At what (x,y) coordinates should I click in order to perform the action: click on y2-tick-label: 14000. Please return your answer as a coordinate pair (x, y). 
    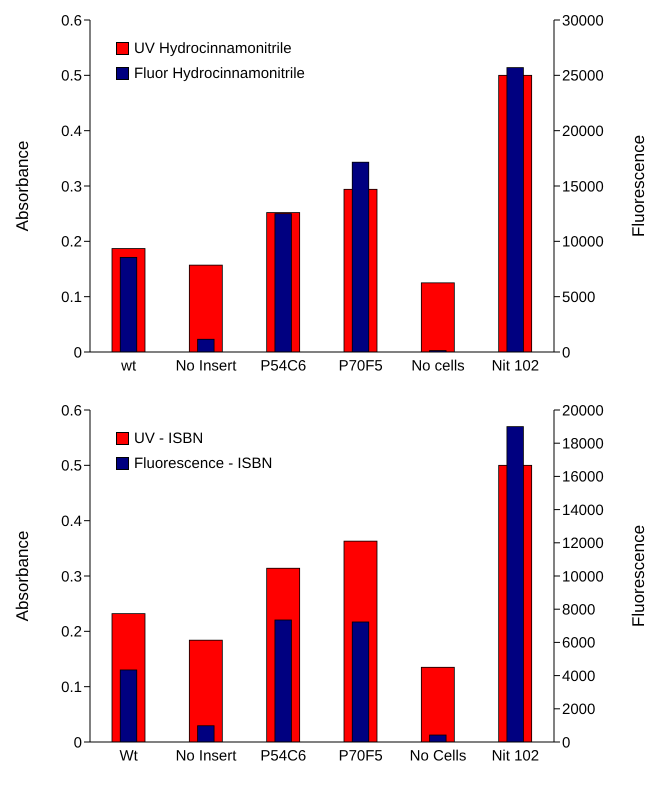
    Looking at the image, I should click on (583, 510).